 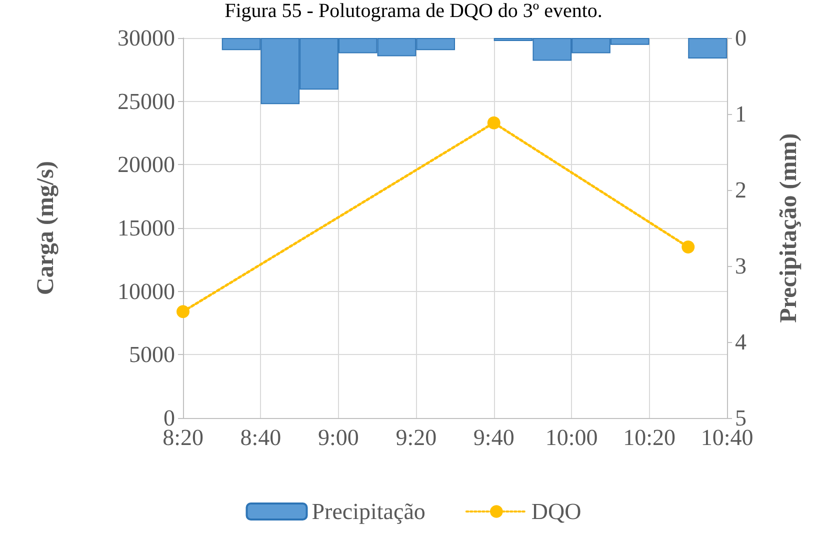 I want to click on x-tick-label: 9:00, so click(x=338, y=437).